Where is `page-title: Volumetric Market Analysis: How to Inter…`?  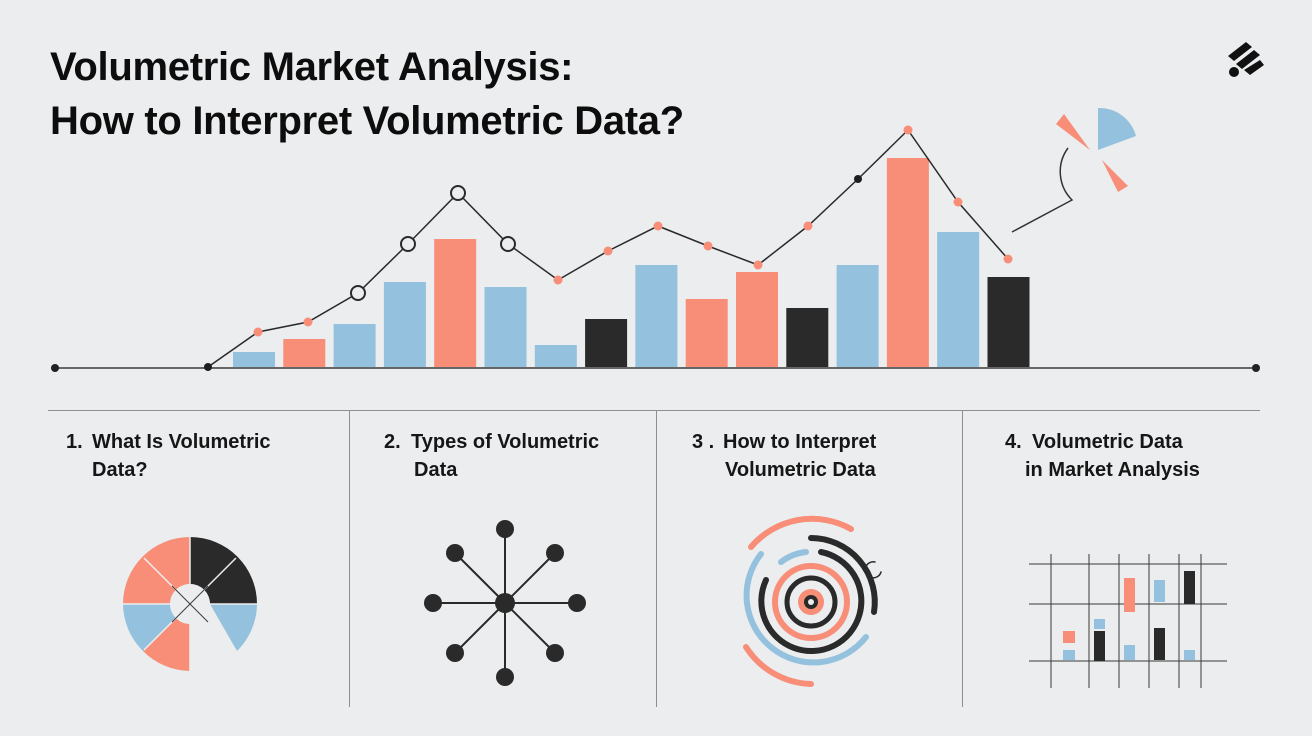 page-title: Volumetric Market Analysis: How to Inter… is located at coordinates (367, 94).